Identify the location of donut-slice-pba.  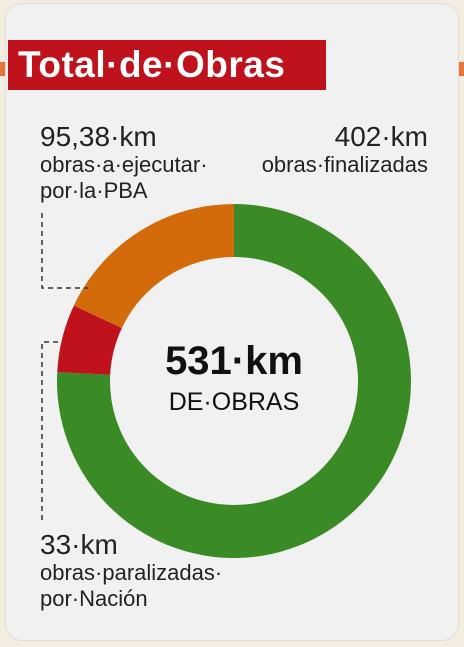
(153, 266).